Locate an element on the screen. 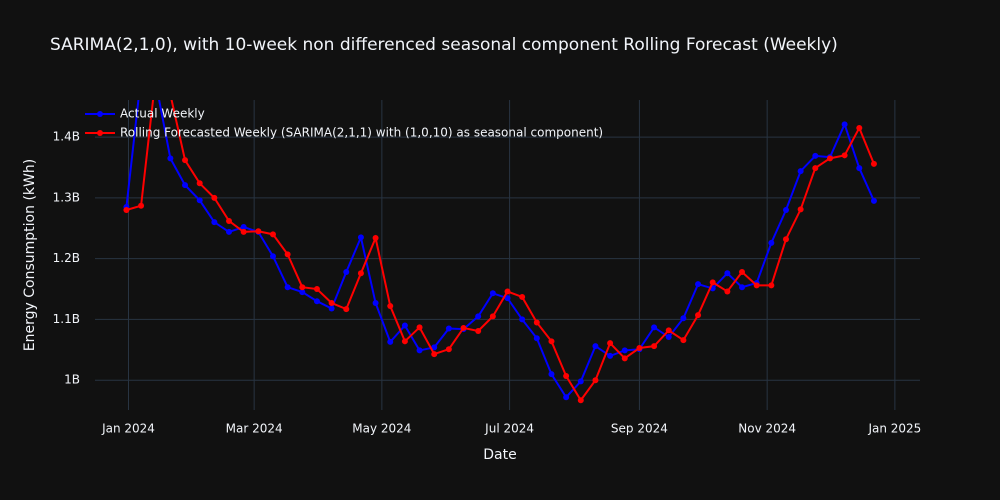 The width and height of the screenshot is (1000, 500). x-tick-label: May 2024 is located at coordinates (381, 429).